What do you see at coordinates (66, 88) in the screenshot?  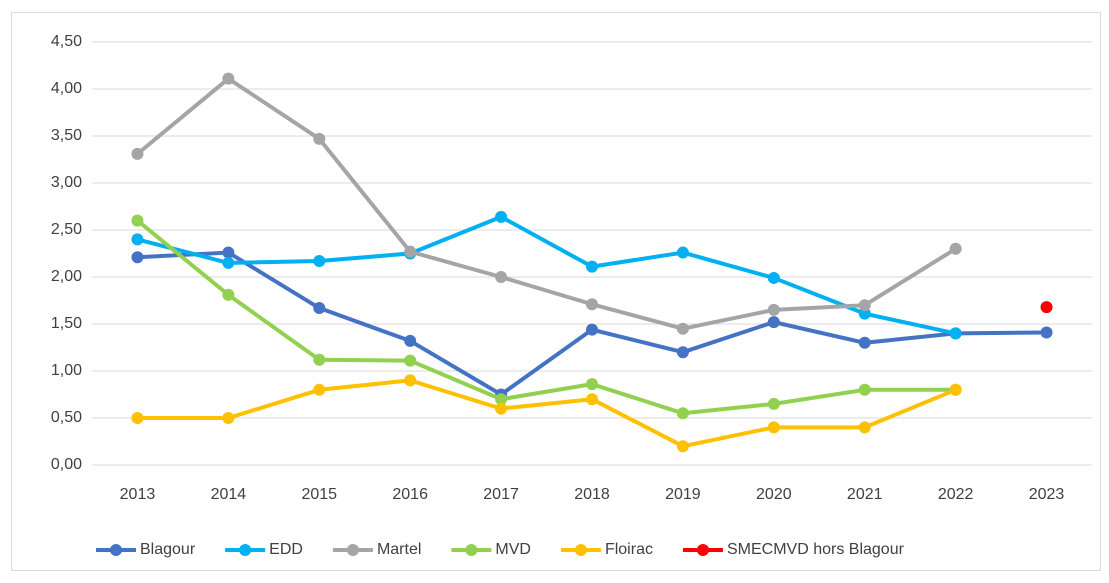 I see `y-tick-label: 4,00` at bounding box center [66, 88].